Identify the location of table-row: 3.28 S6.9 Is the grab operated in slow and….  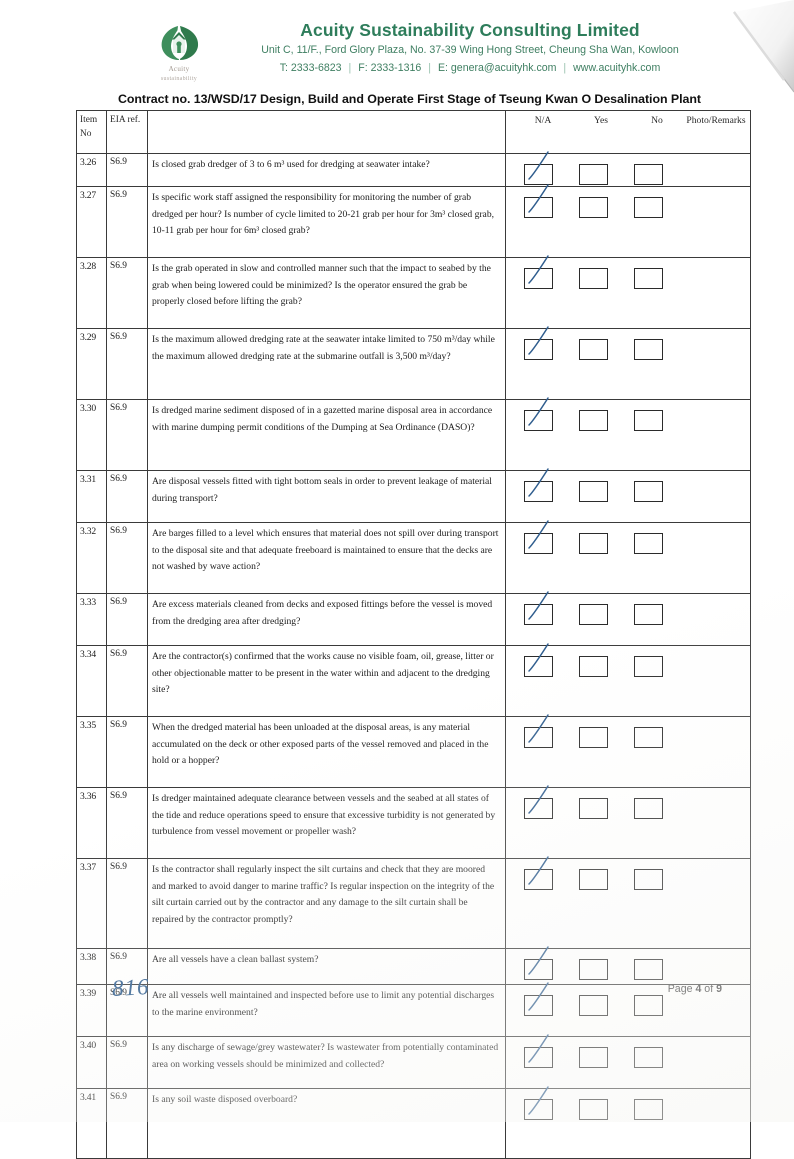
(413, 292).